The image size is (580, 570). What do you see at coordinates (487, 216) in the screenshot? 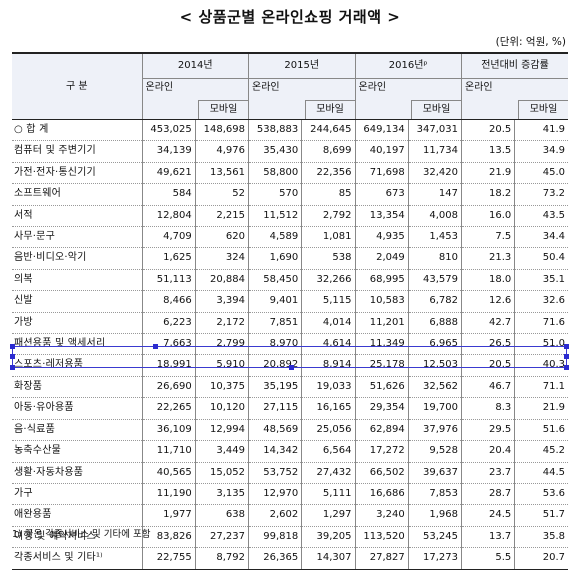
I see `row-value: 16.0` at bounding box center [487, 216].